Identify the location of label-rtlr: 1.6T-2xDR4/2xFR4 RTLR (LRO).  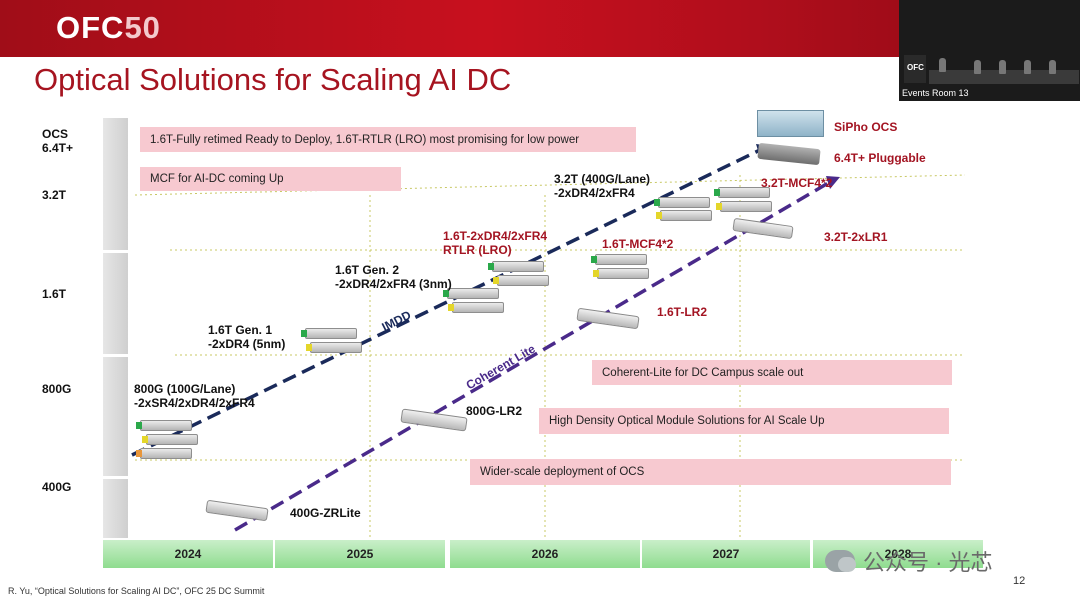
(495, 243).